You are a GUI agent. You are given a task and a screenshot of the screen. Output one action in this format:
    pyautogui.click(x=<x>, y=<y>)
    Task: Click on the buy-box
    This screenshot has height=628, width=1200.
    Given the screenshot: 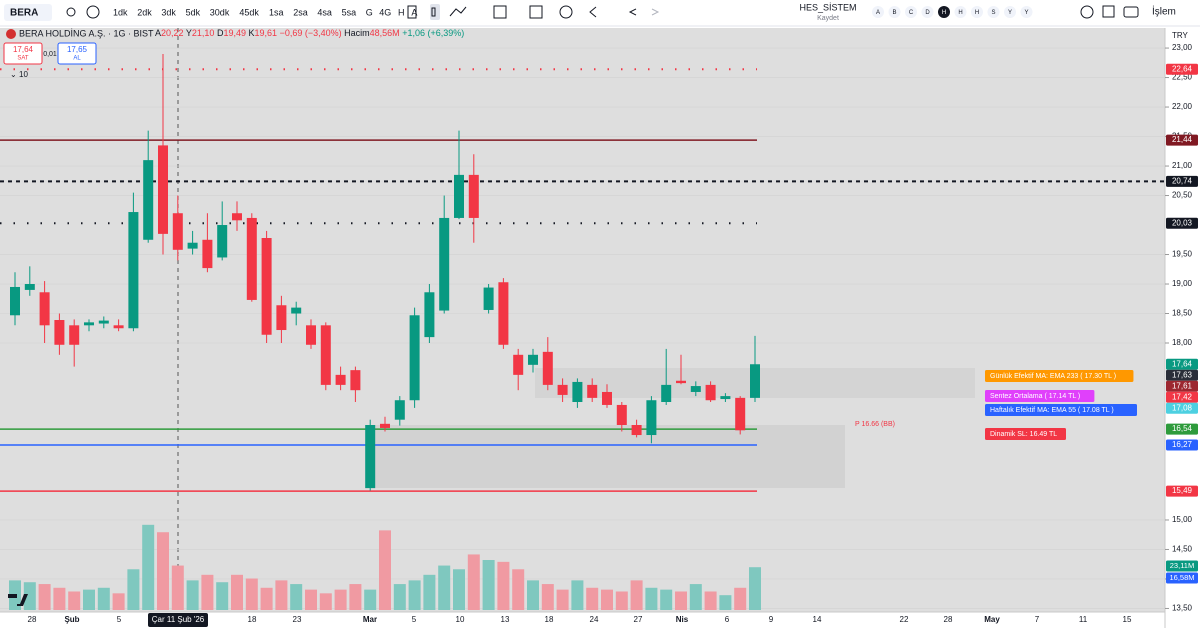 What is the action you would take?
    pyautogui.click(x=77, y=53)
    